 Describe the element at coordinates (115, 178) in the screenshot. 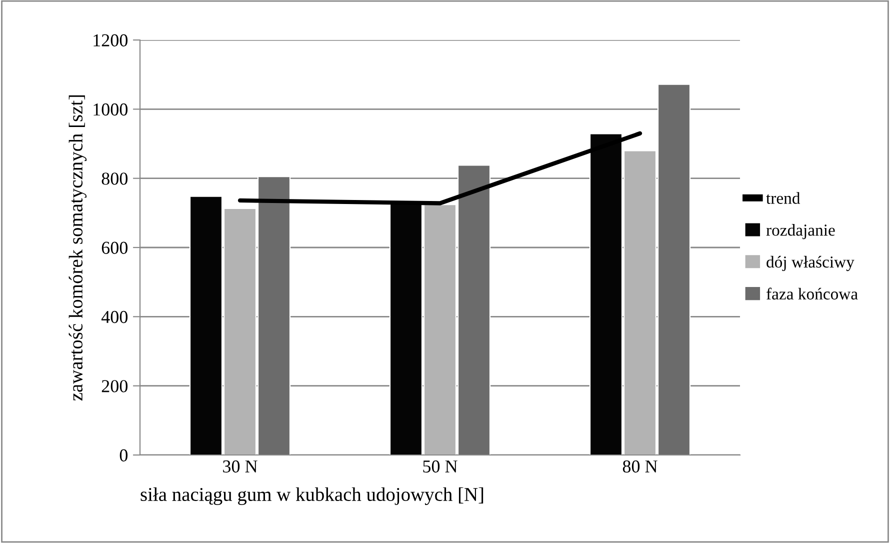

I see `y-tick-label: 800` at that location.